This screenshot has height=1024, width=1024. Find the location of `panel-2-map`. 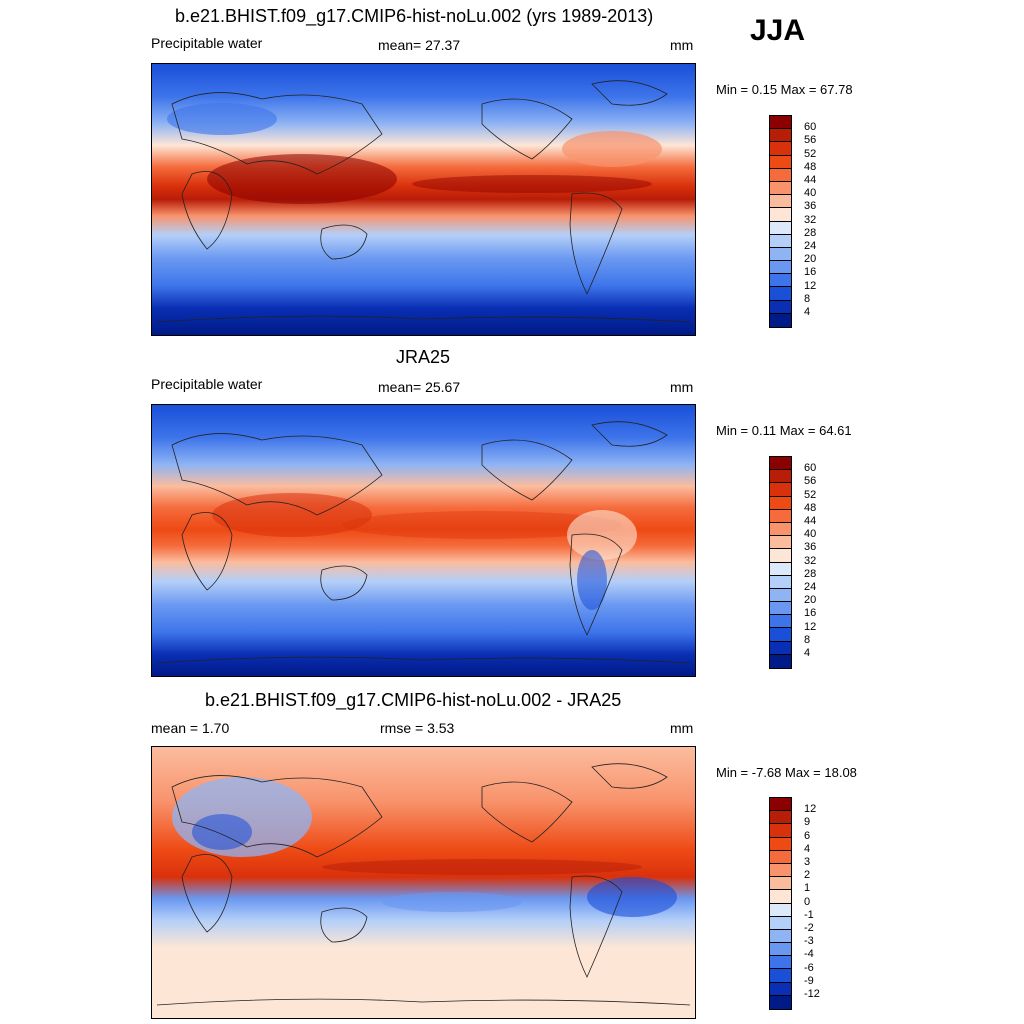

panel-2-map is located at coordinates (423, 540).